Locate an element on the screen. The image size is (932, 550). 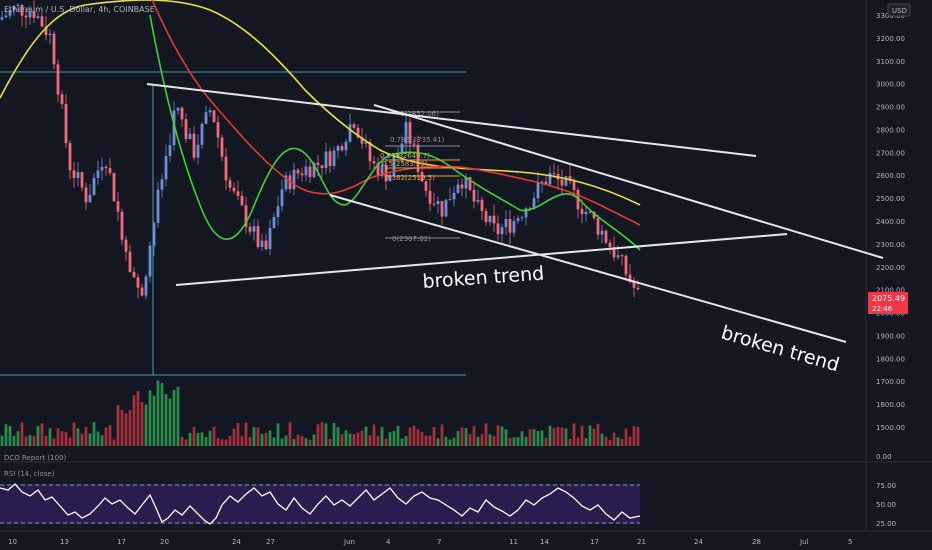
time-tick-label: 21 is located at coordinates (641, 542).